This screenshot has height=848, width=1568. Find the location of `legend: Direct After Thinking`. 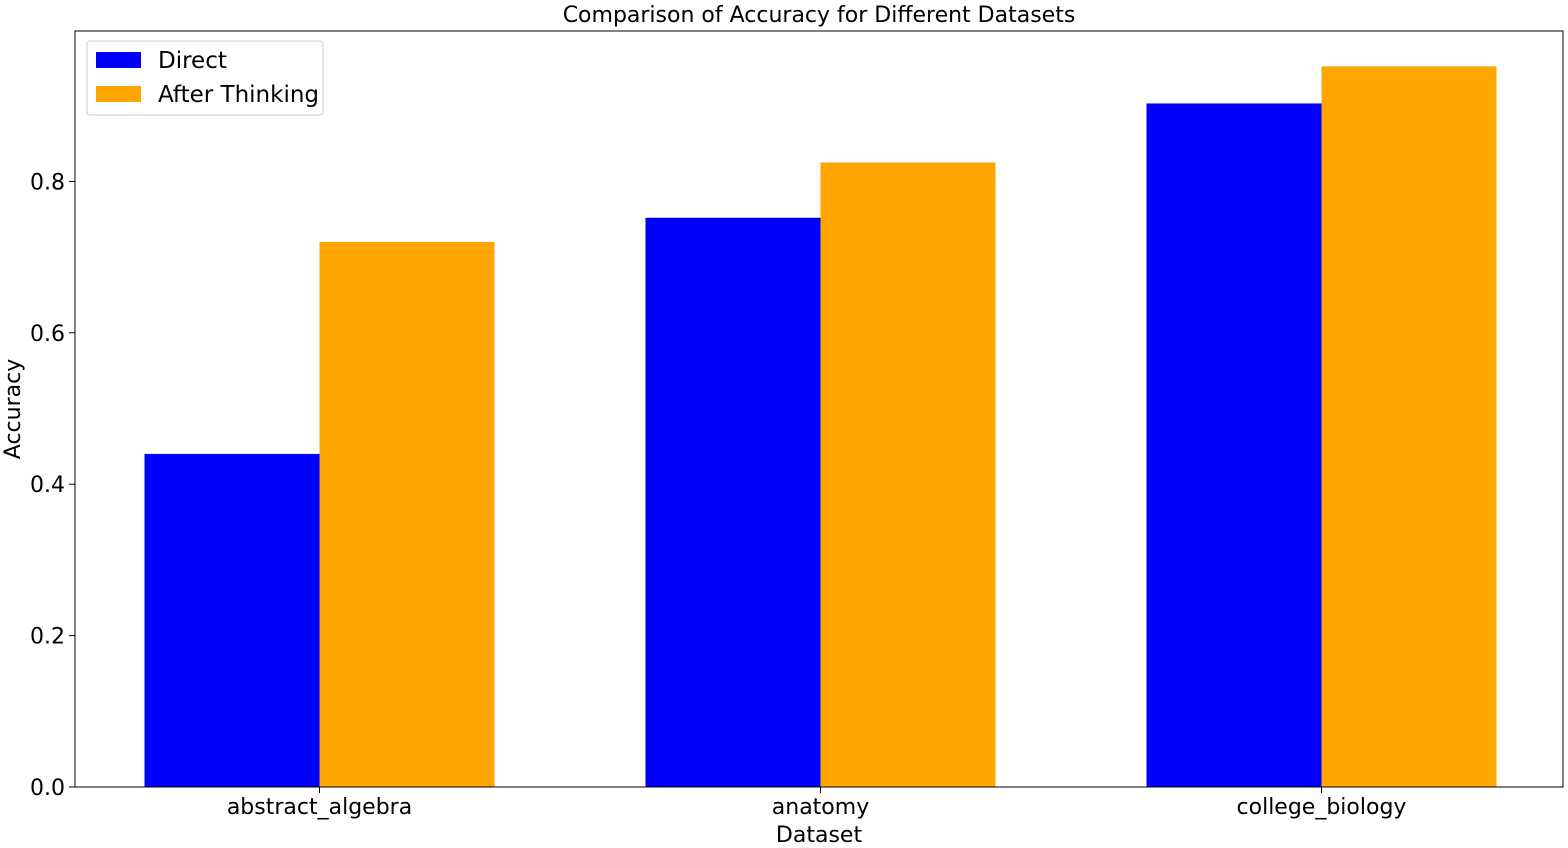

legend: Direct After Thinking is located at coordinates (205, 78).